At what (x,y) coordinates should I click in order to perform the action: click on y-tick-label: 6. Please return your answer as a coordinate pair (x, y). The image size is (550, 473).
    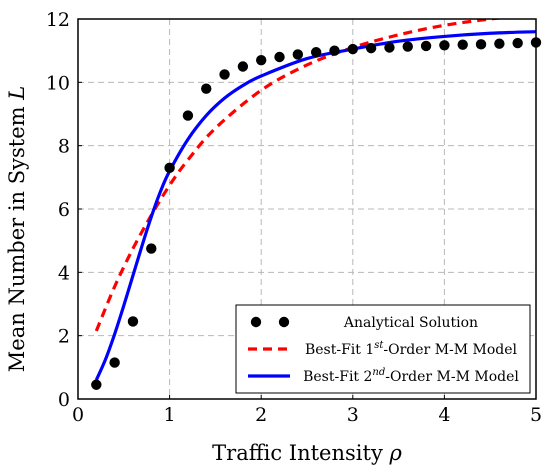
    Looking at the image, I should click on (64, 210).